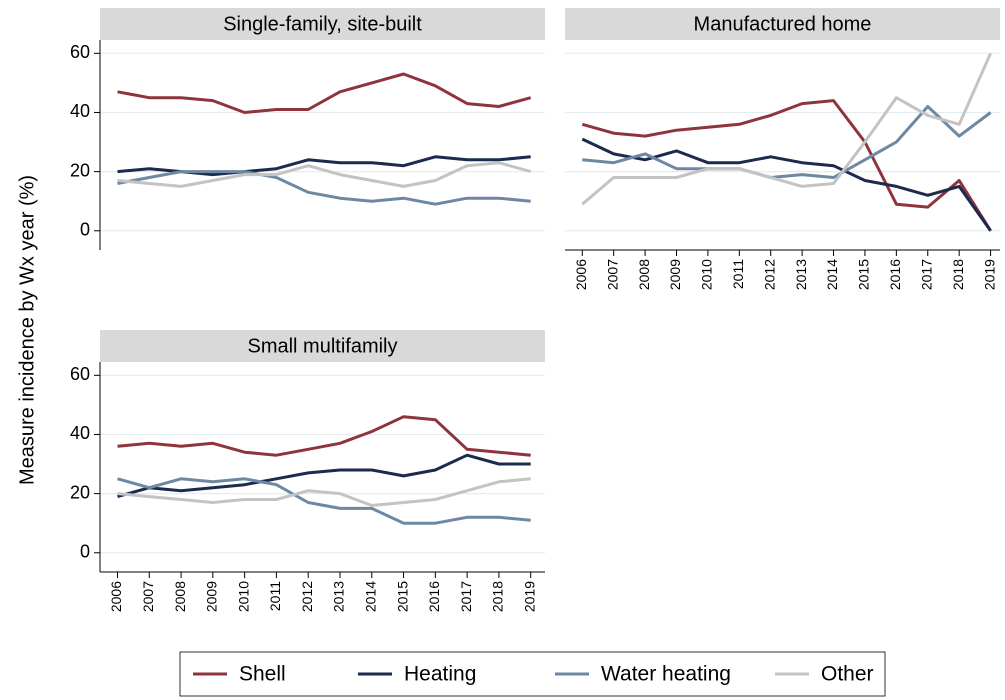 The image size is (1005, 700). I want to click on legend-label: Water heating, so click(666, 674).